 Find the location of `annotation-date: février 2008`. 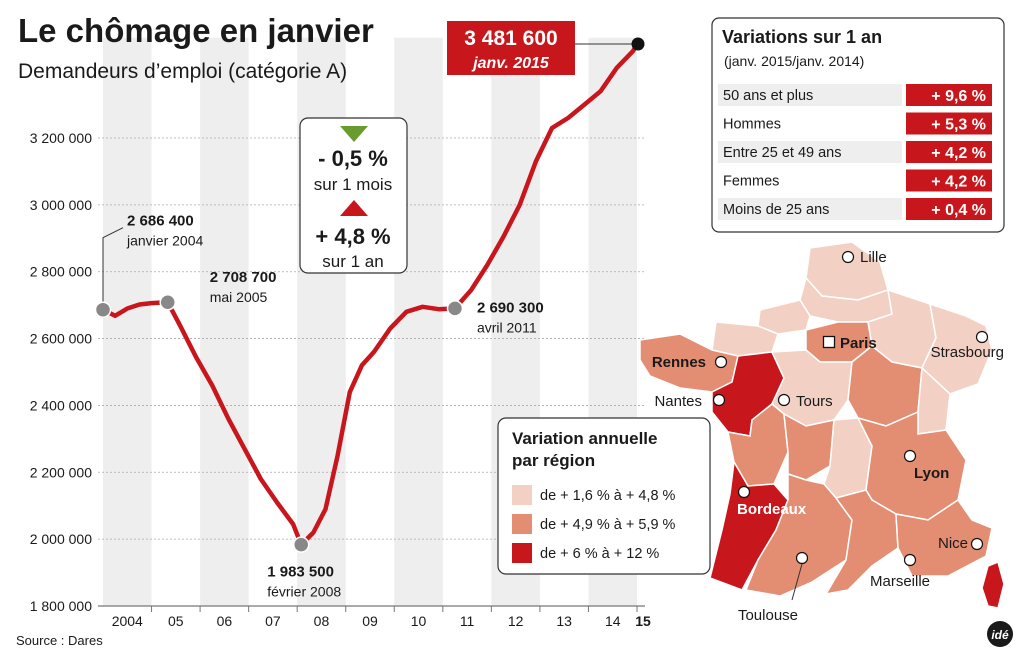

annotation-date: février 2008 is located at coordinates (304, 592).